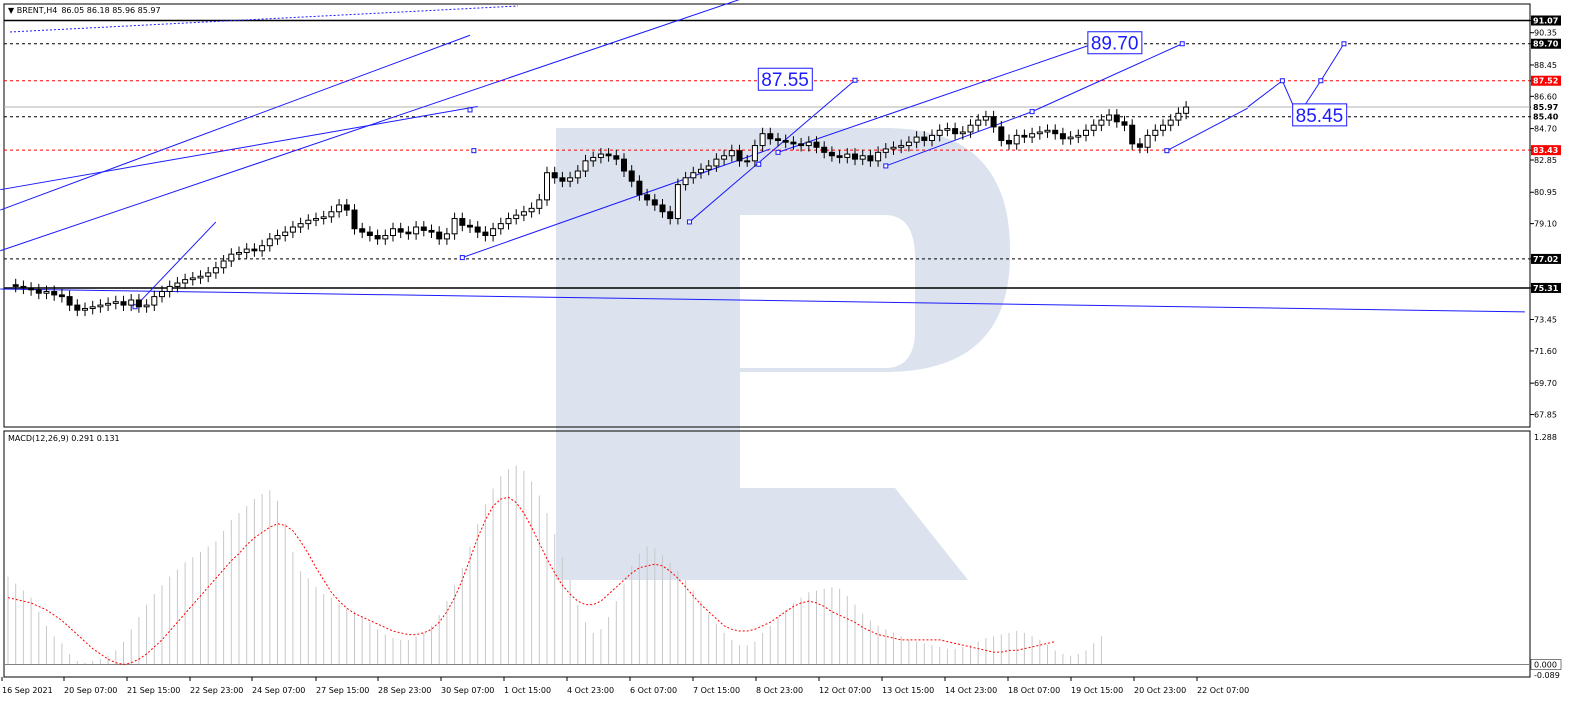 Image resolution: width=1596 pixels, height=716 pixels. Describe the element at coordinates (1546, 287) in the screenshot. I see `price-tag-box` at that location.